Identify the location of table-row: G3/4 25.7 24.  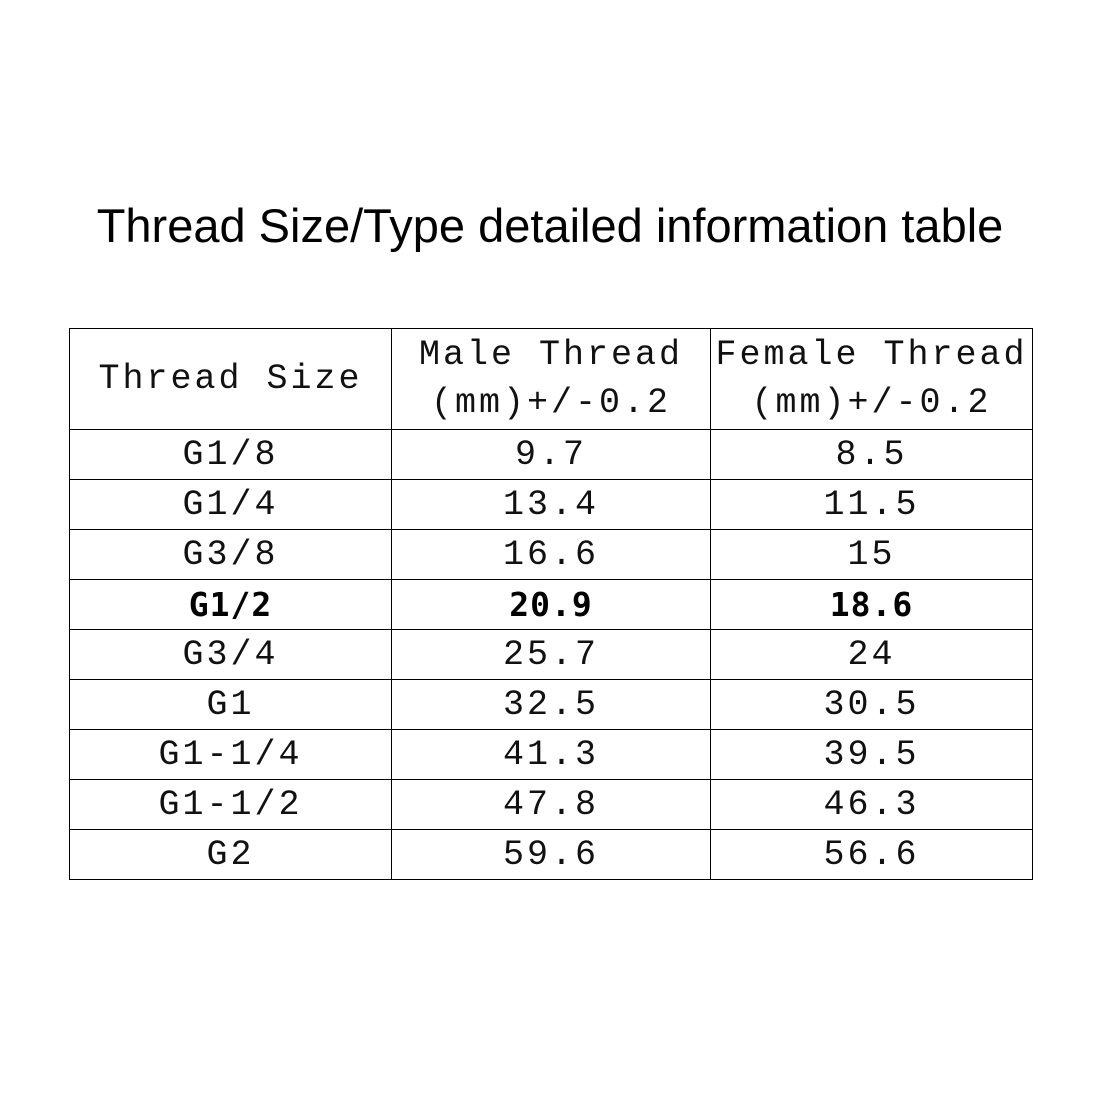
(551, 654).